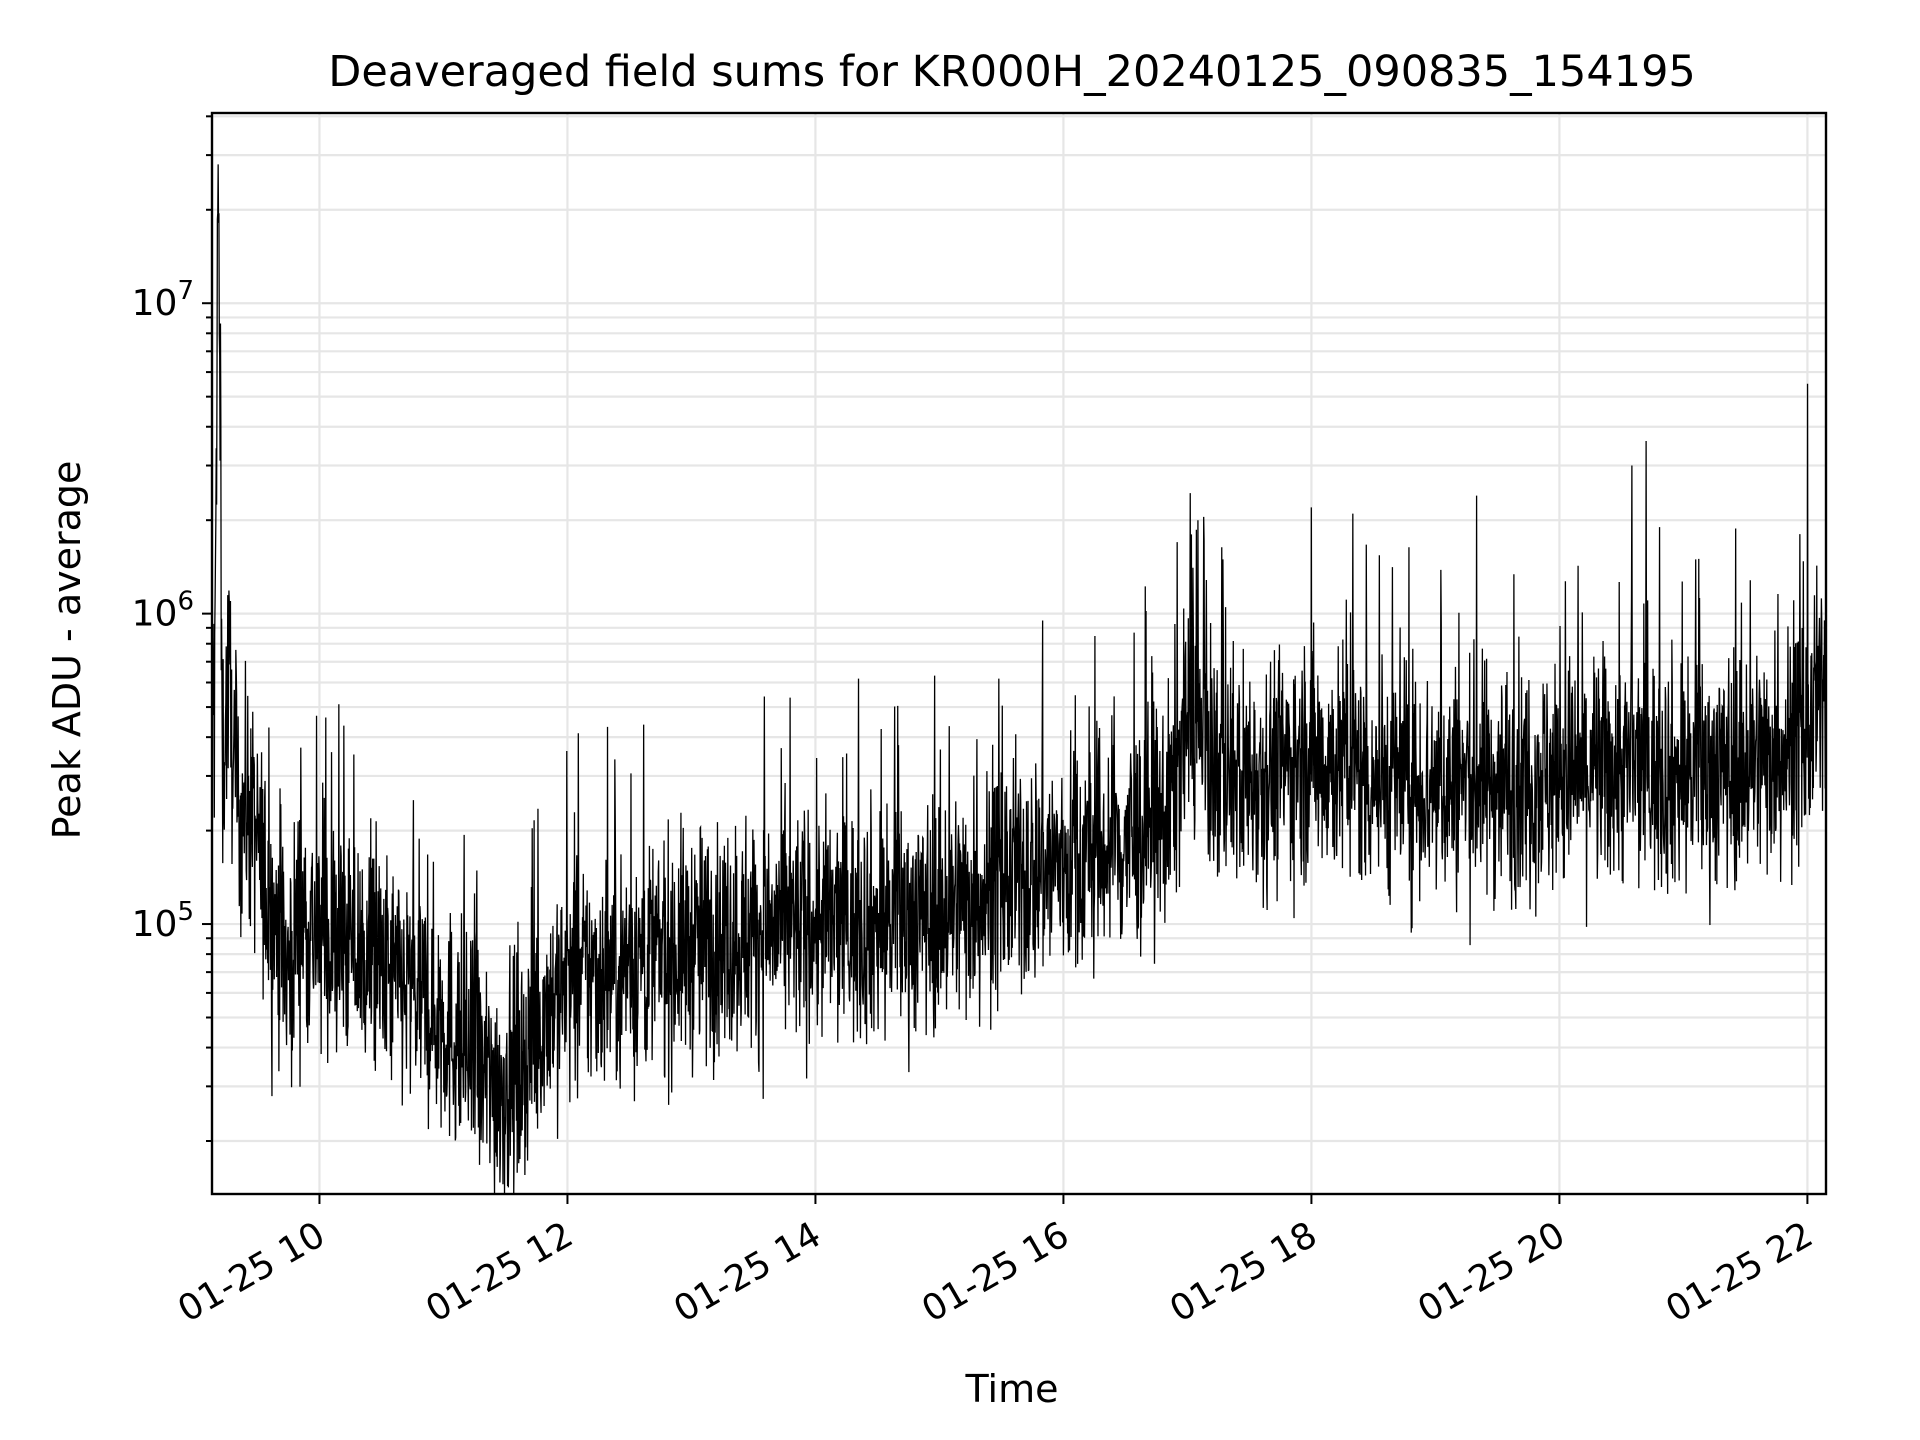 This screenshot has width=1920, height=1440. I want to click on y-tick-label: 10⁶, so click(163, 611).